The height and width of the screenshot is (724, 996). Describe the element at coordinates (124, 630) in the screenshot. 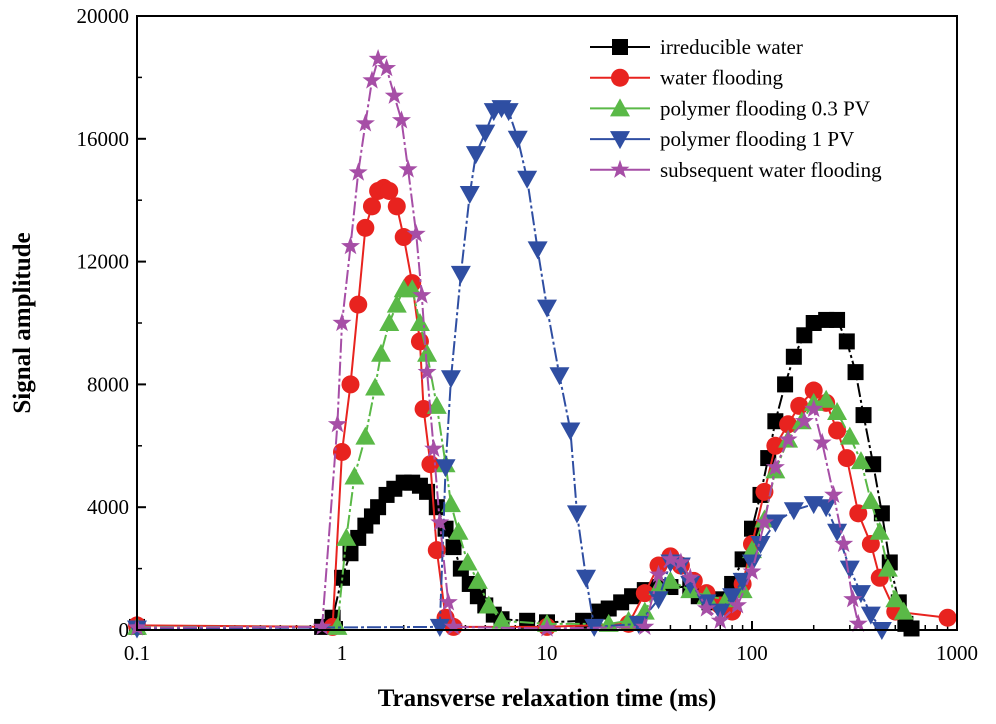

I see `y-tick-label: 0` at that location.